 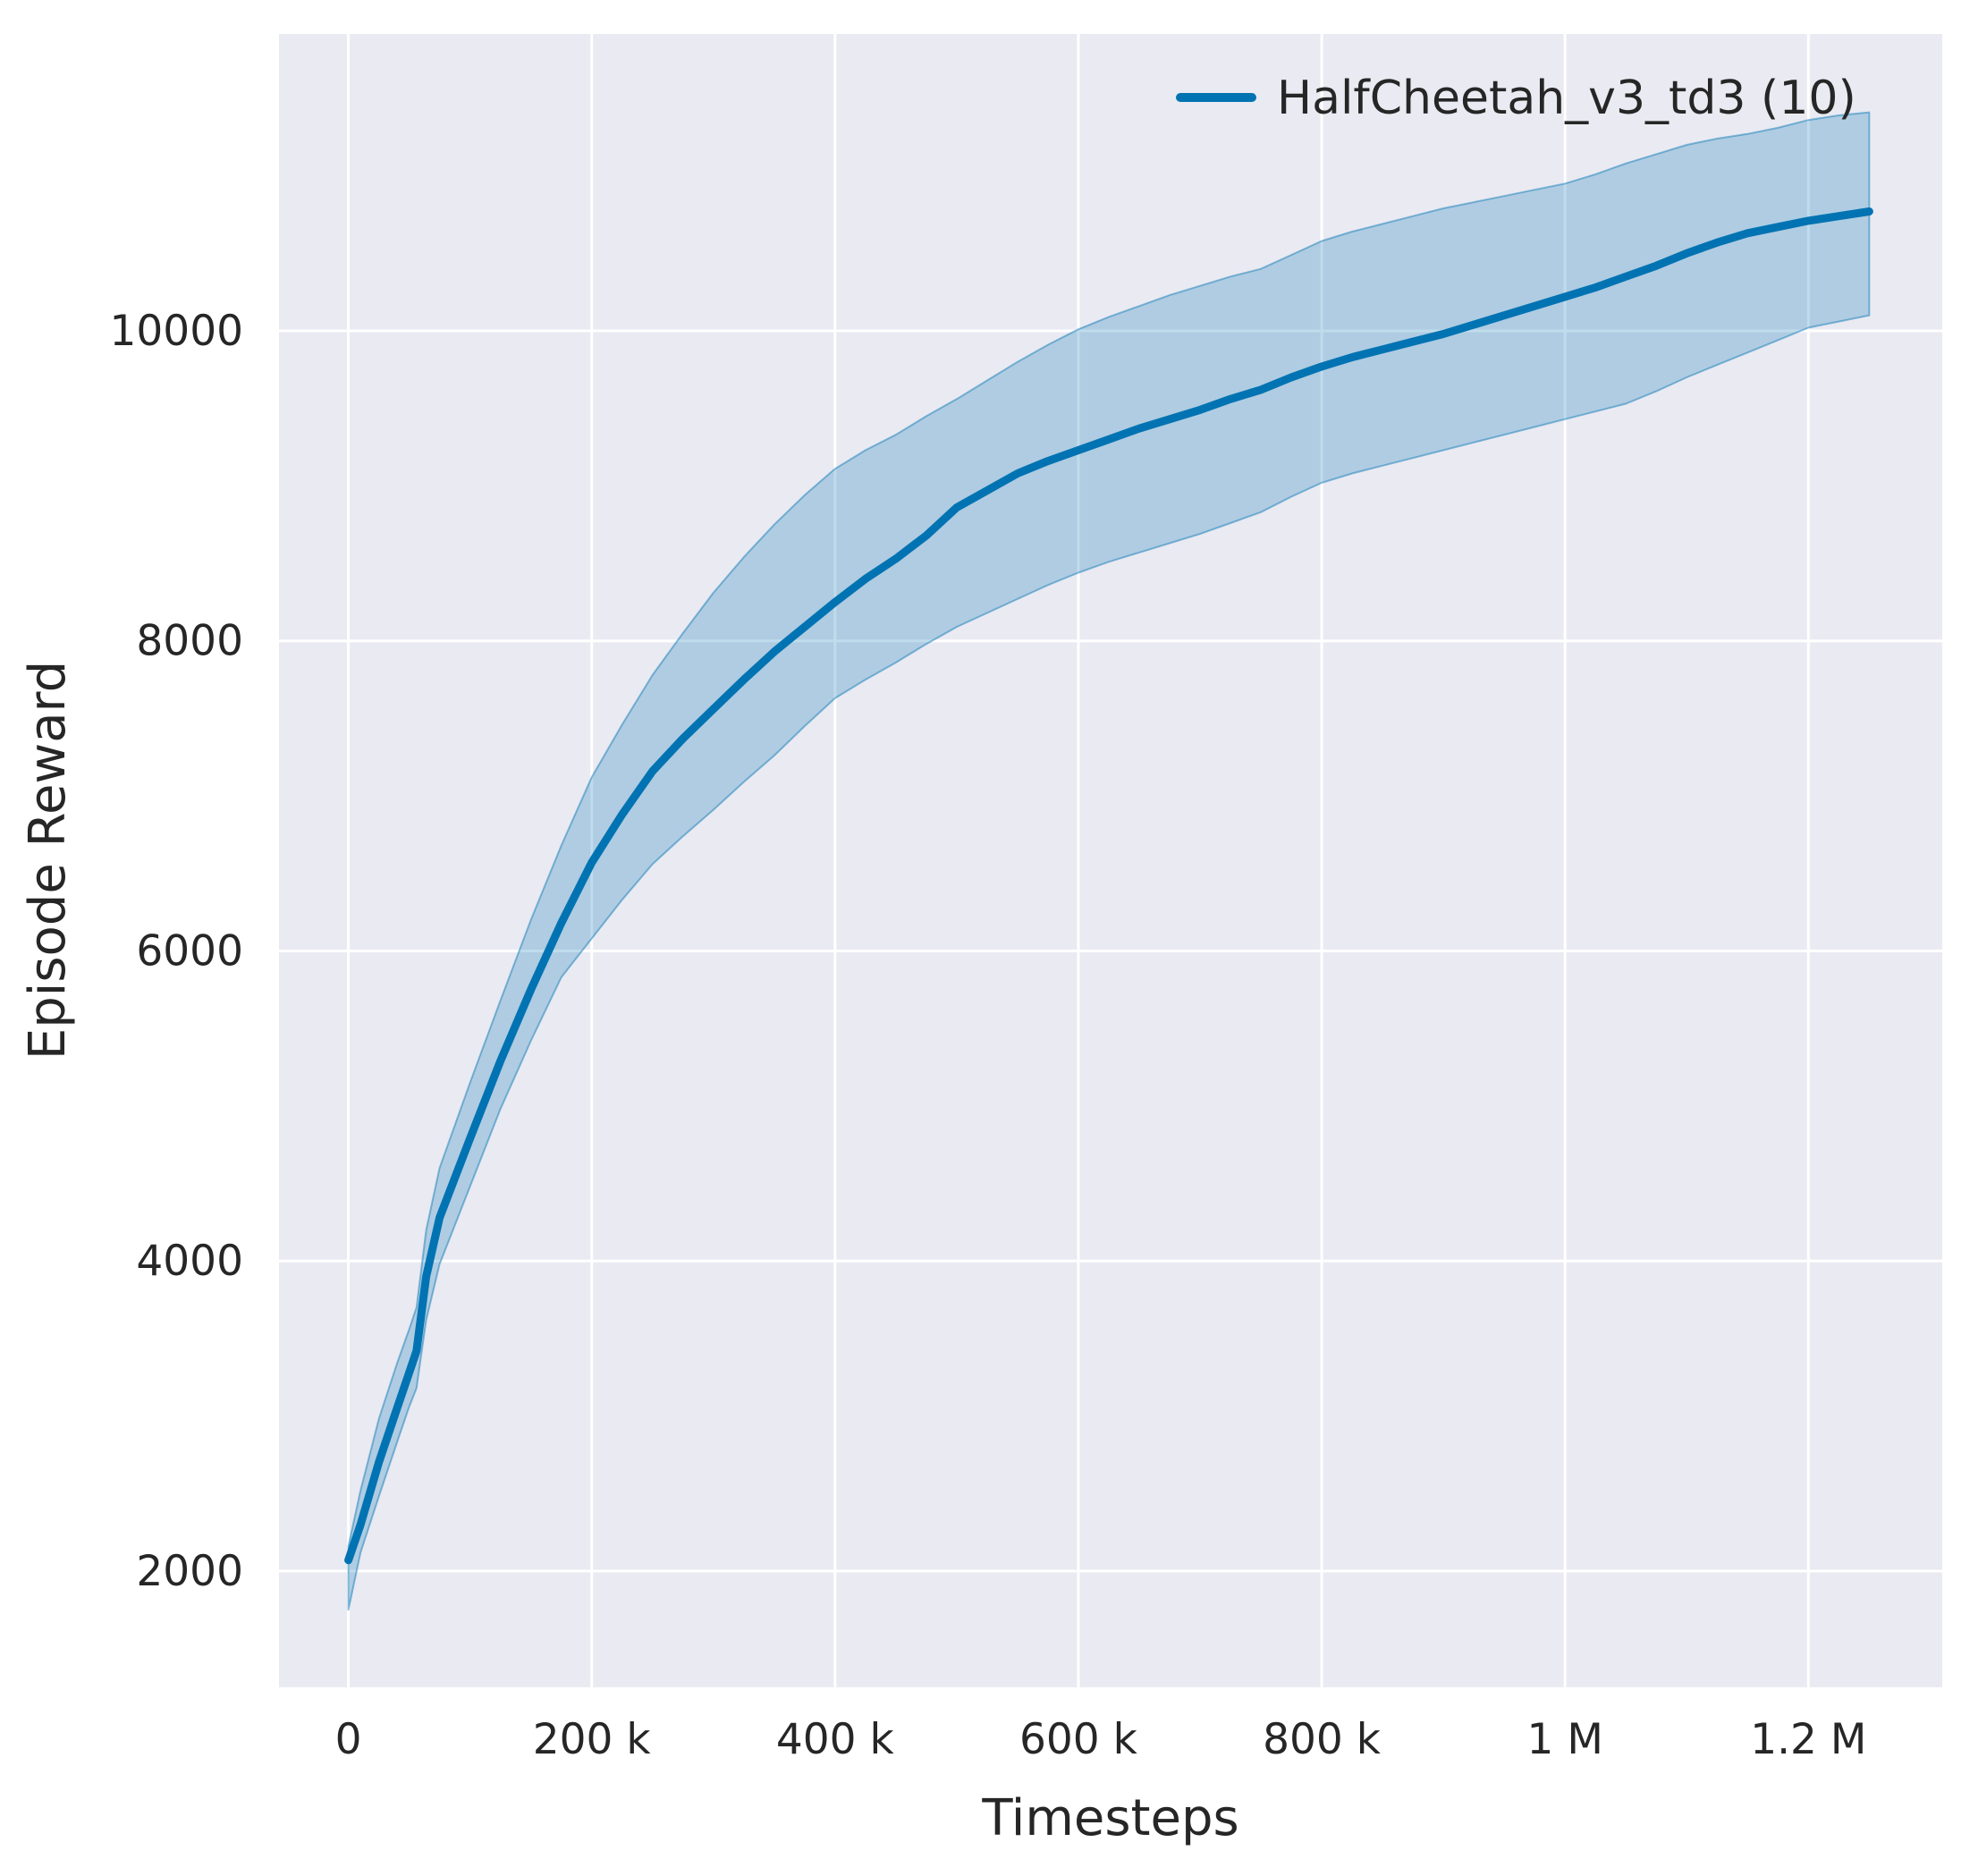 I want to click on y-tick-label: 4000, so click(x=189, y=1261).